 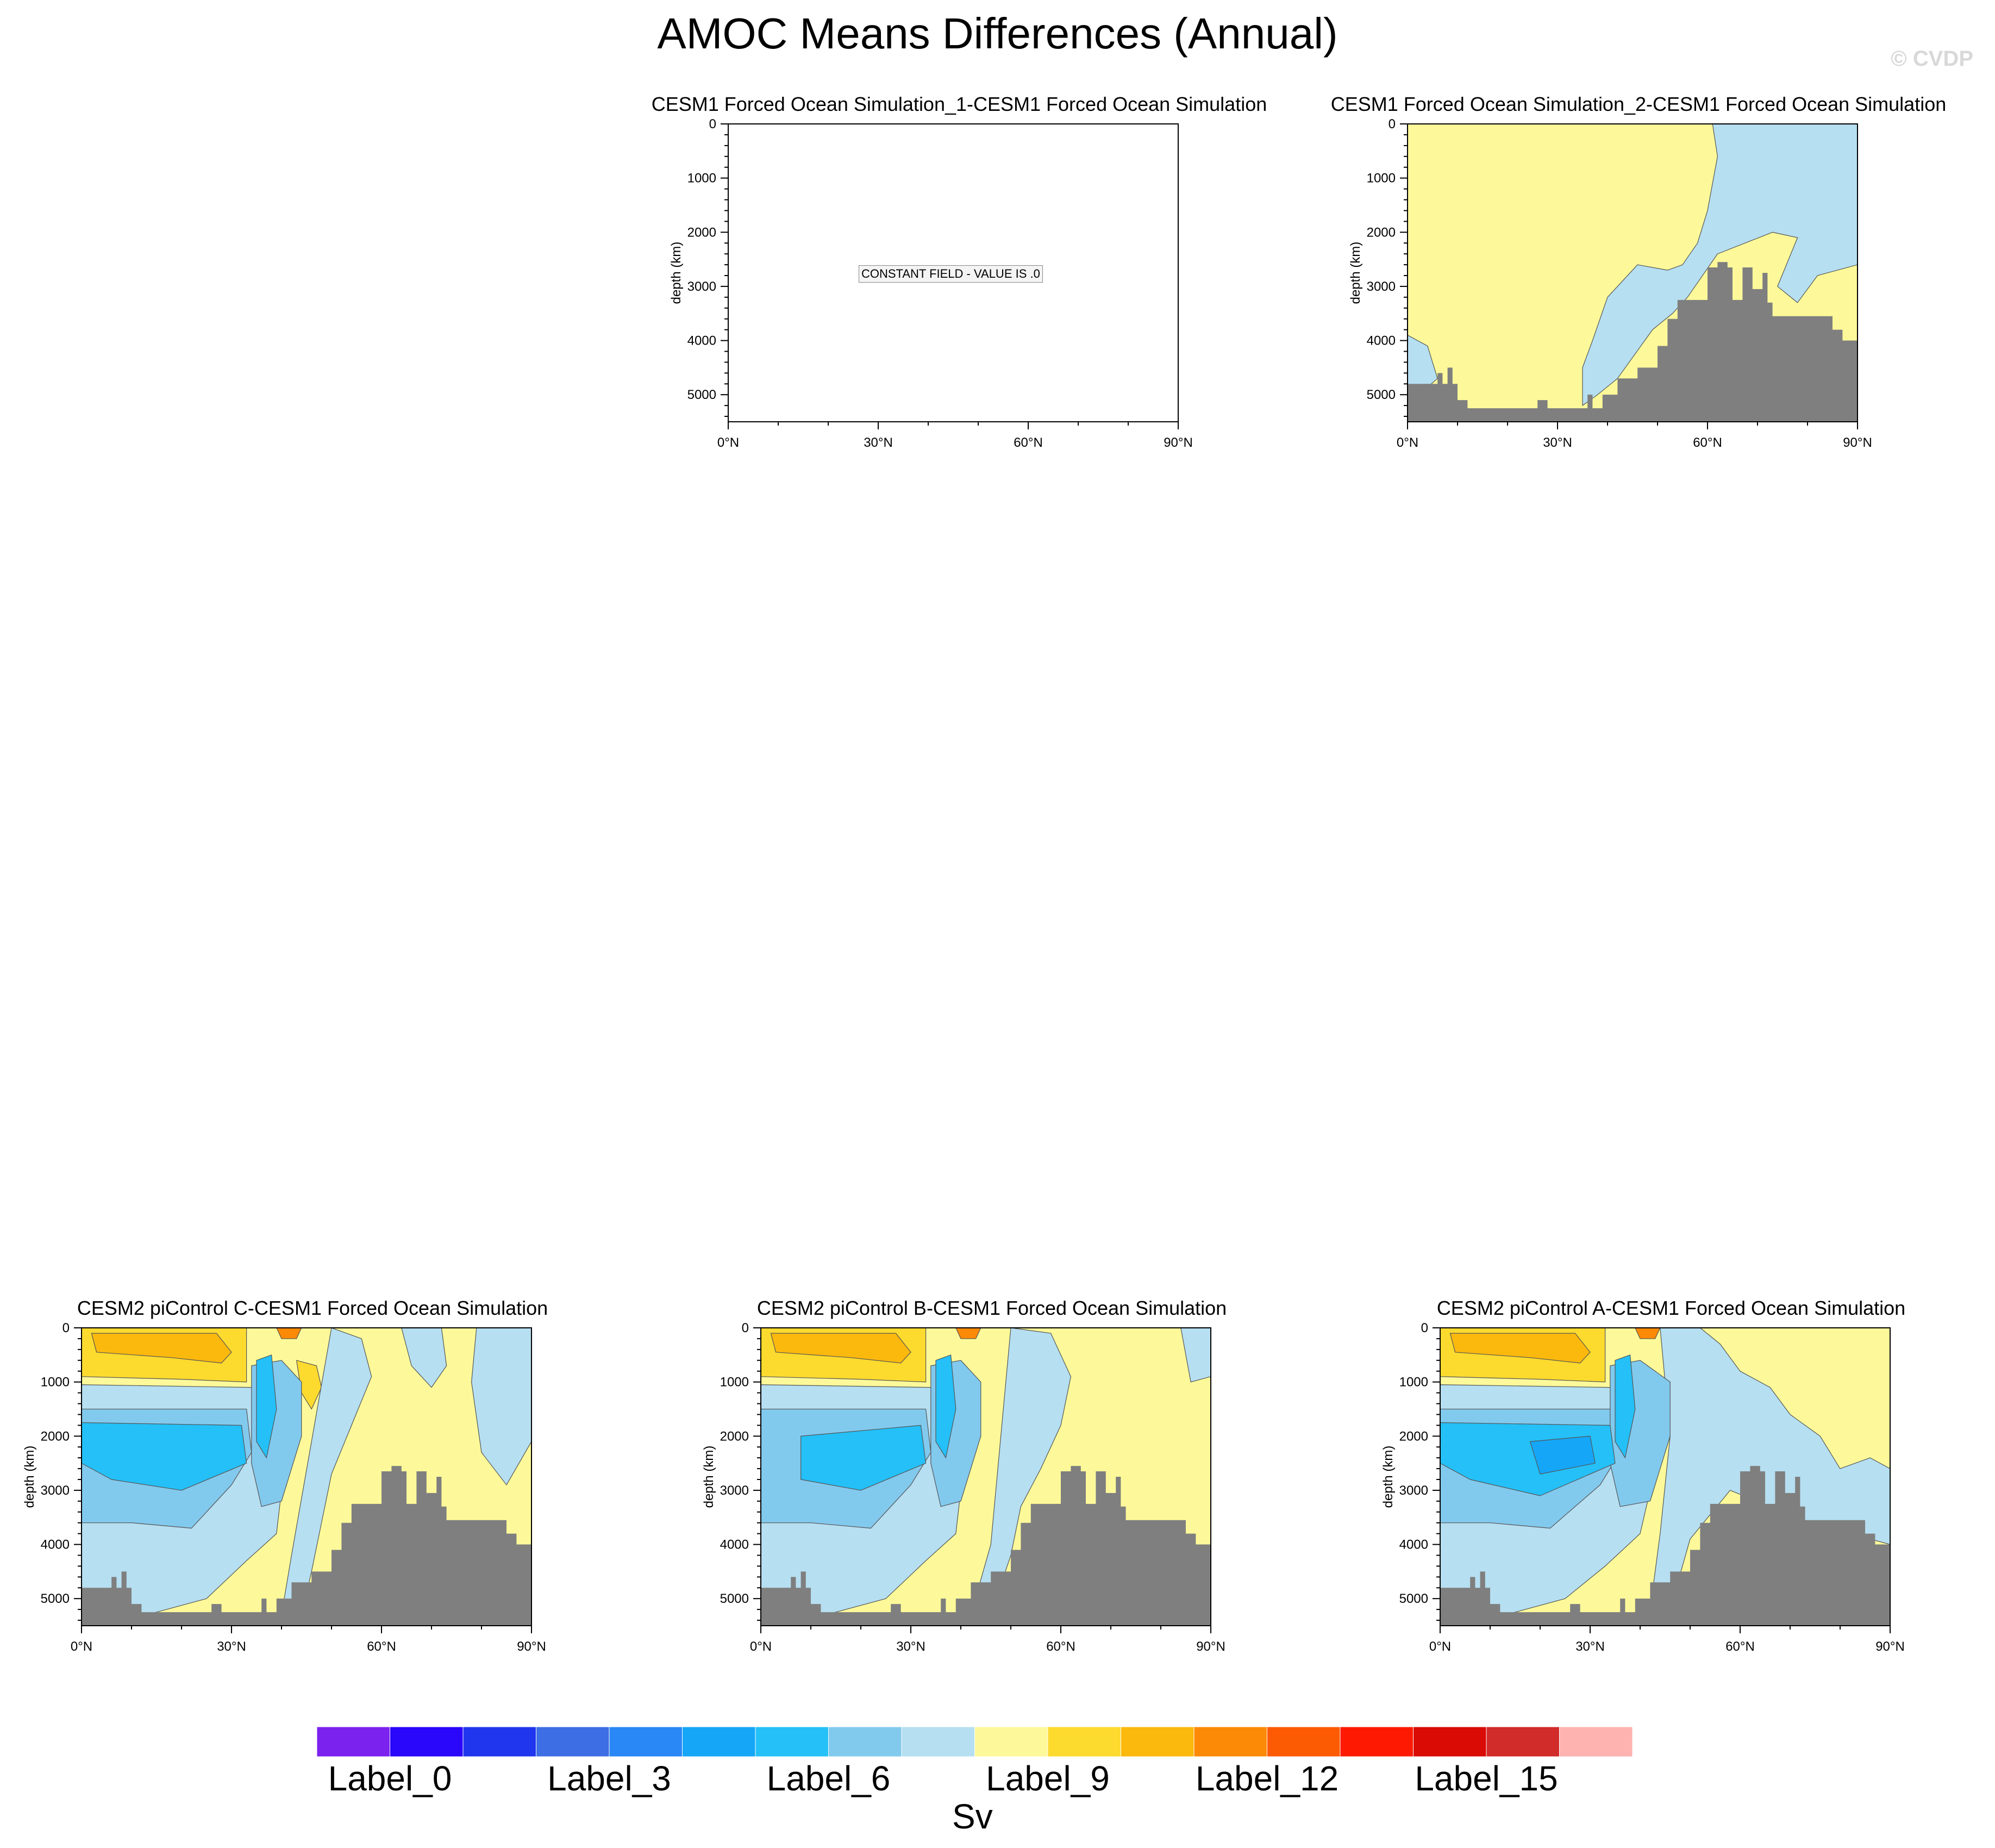 I want to click on colorbar-label: Label_15, so click(x=1486, y=1778).